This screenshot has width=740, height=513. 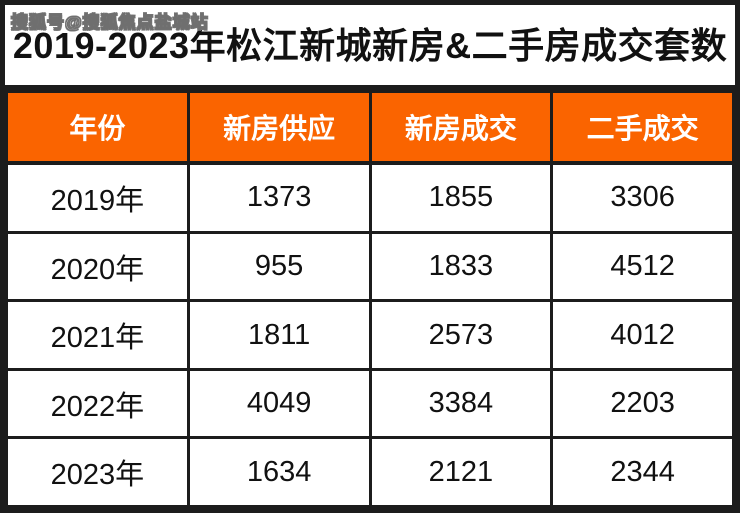 What do you see at coordinates (461, 197) in the screenshot?
I see `table-cell: 1855` at bounding box center [461, 197].